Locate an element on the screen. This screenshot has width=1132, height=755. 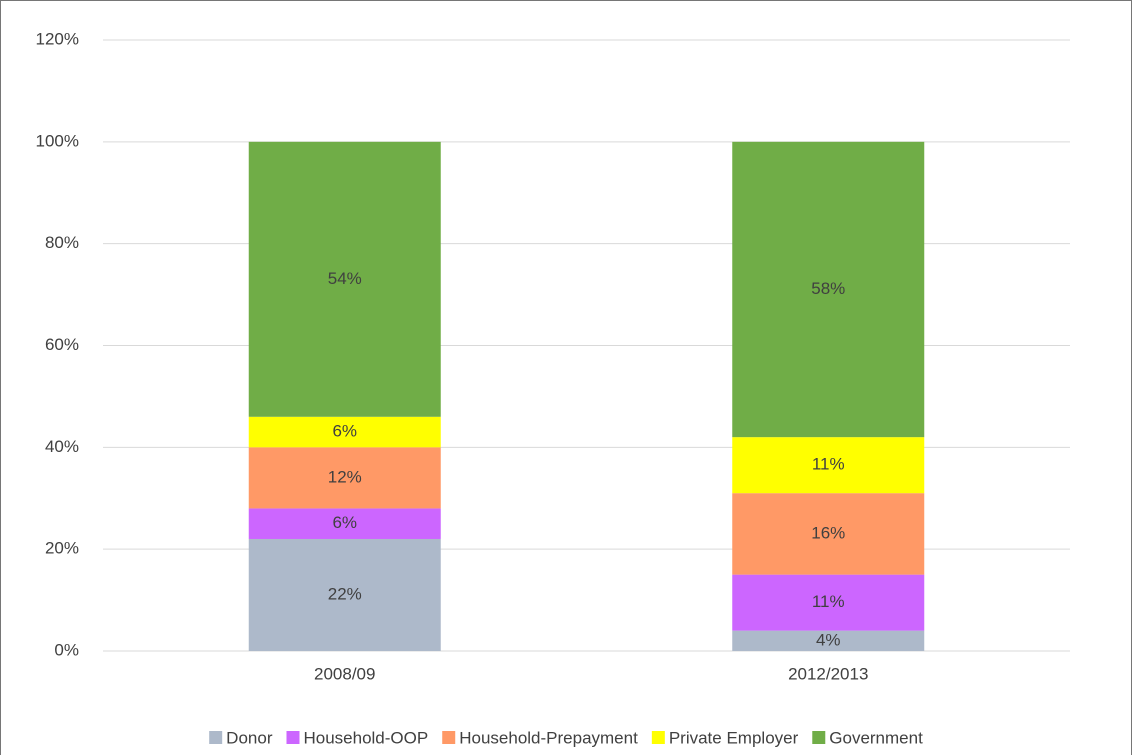
data-label: 4% is located at coordinates (828, 639).